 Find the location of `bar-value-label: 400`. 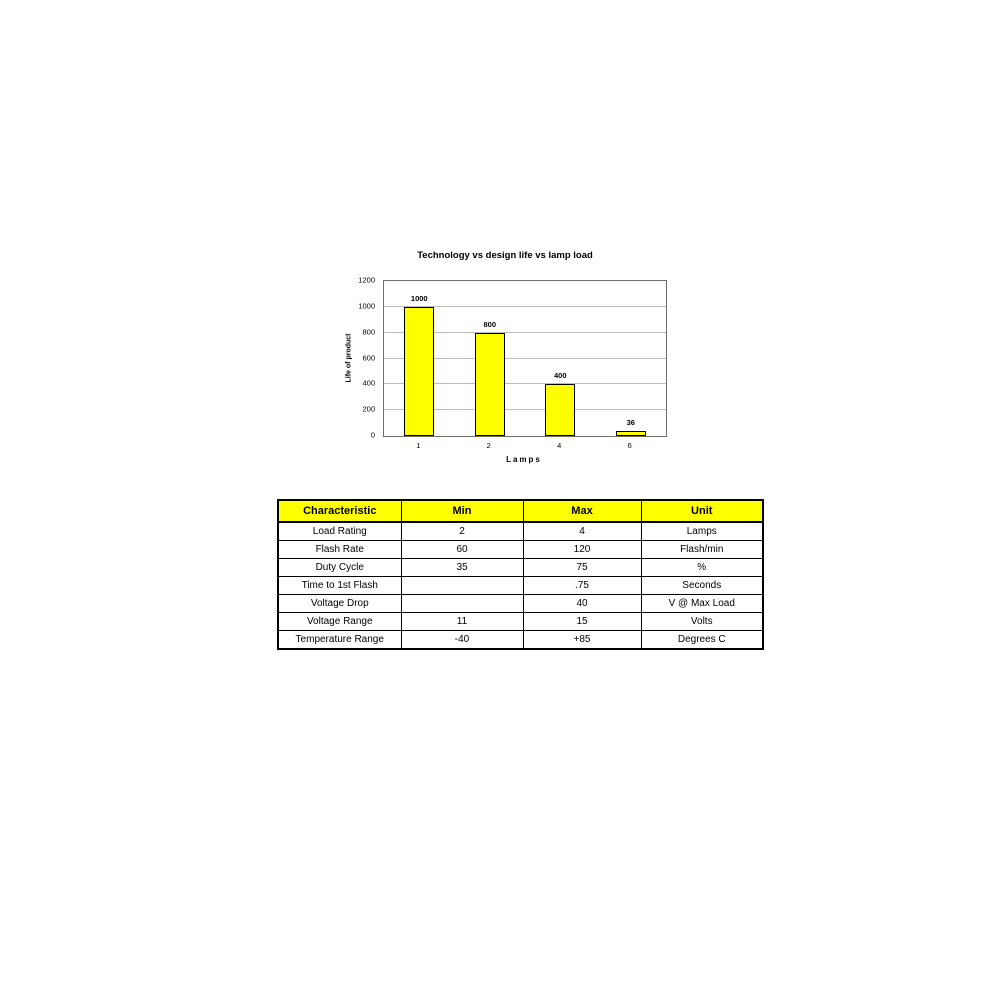

bar-value-label: 400 is located at coordinates (560, 376).